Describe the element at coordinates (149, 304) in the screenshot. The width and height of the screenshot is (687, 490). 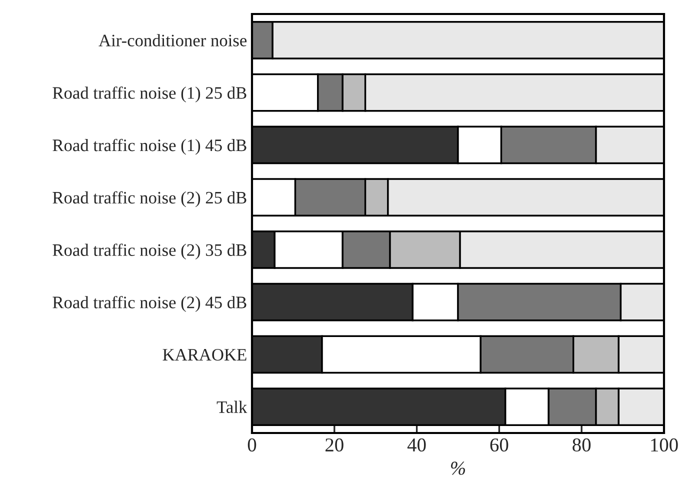
I see `y-tick-label: Road traffic noise (2) 45 dB` at that location.